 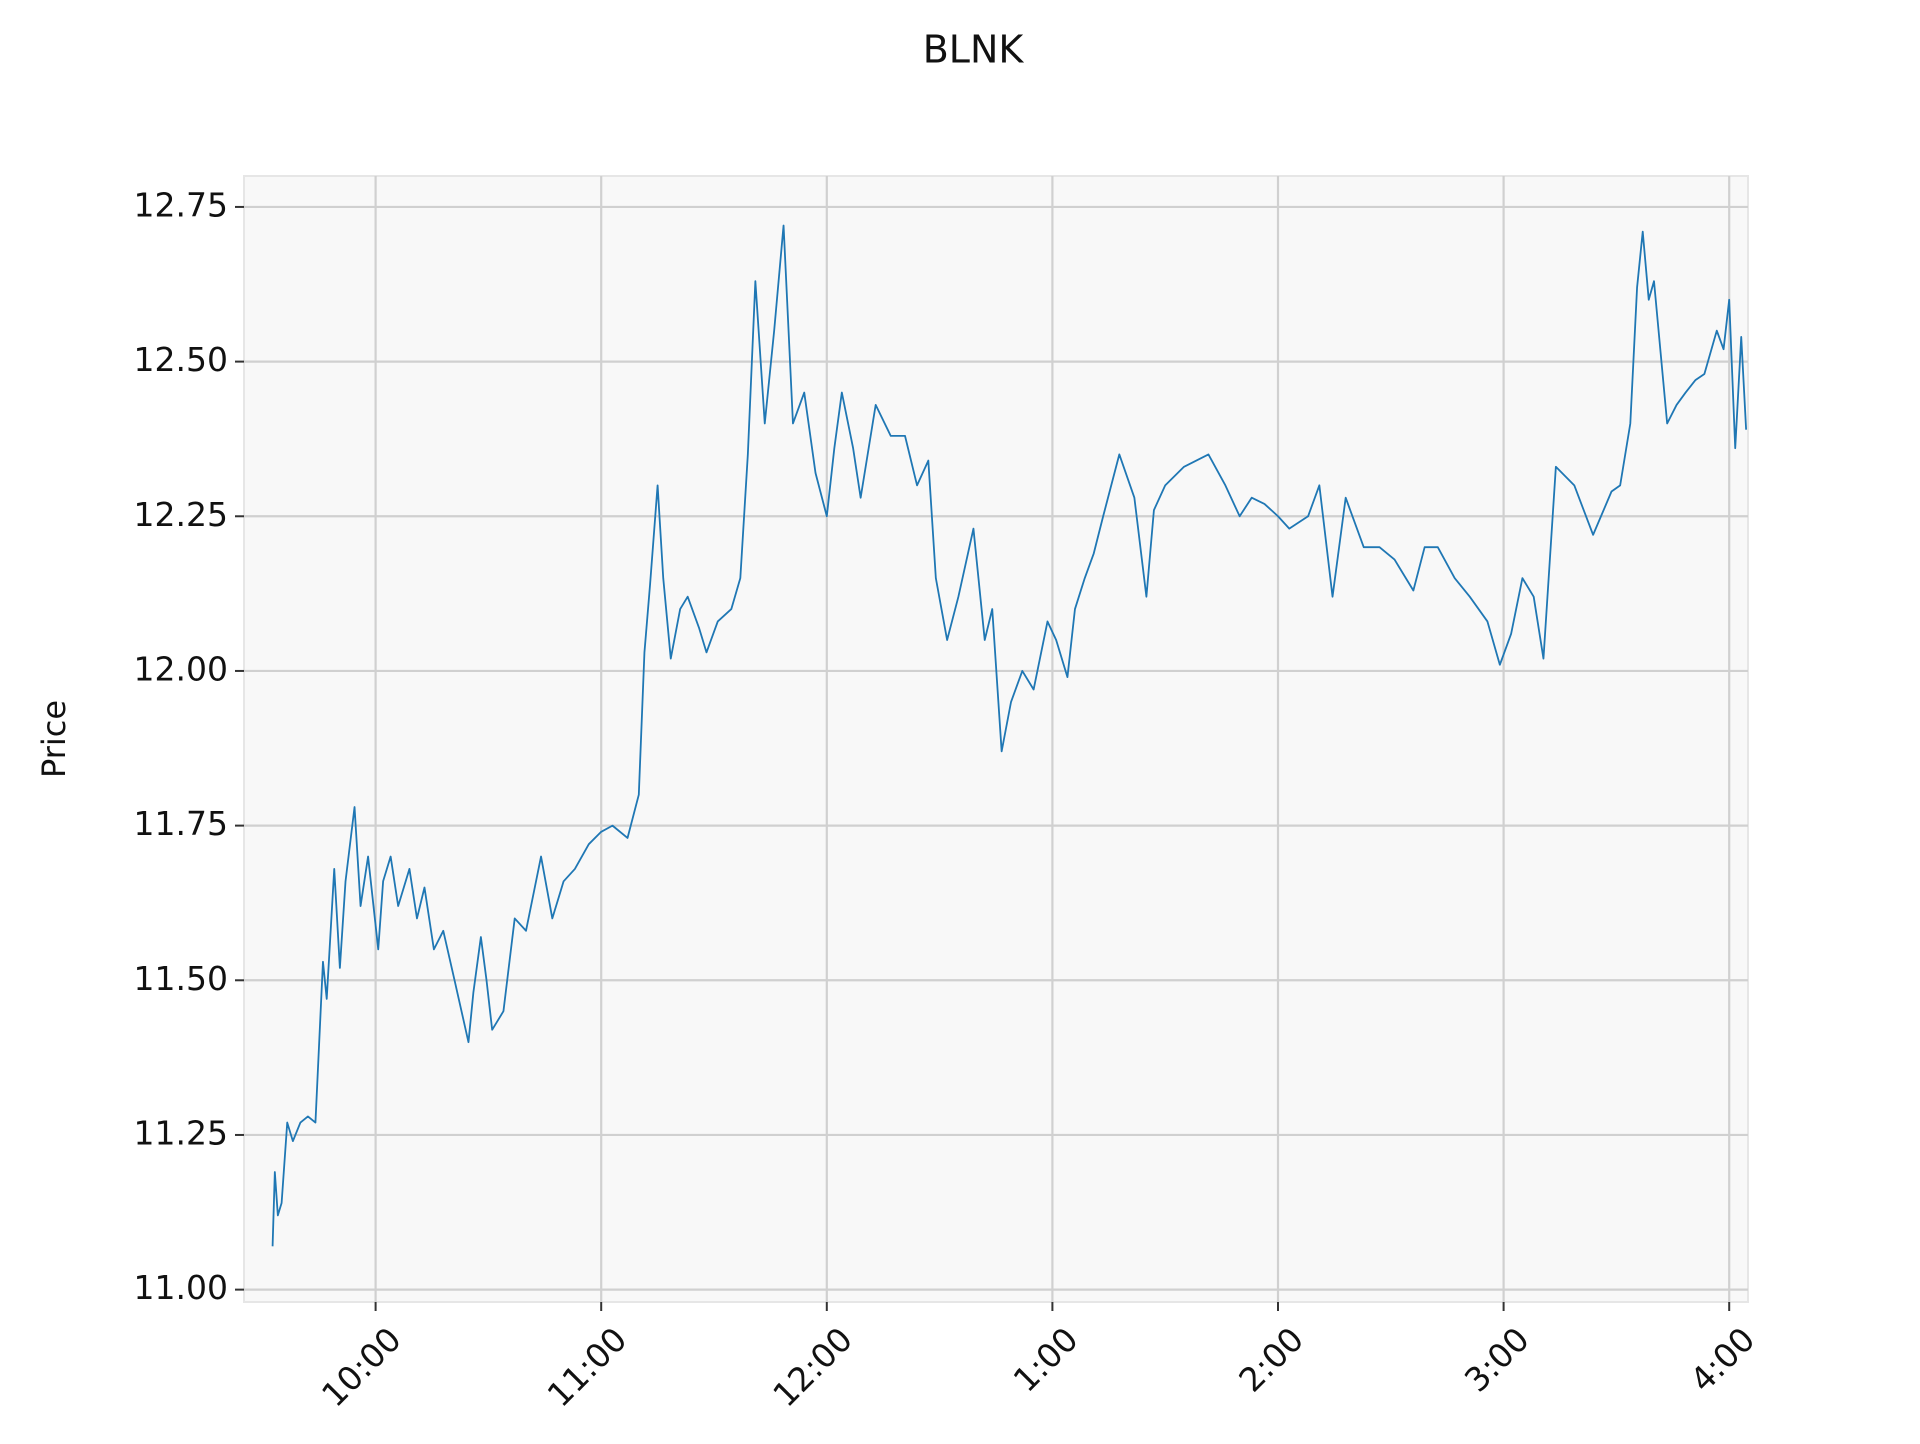 What do you see at coordinates (181, 668) in the screenshot?
I see `y-tick-label: 12.00` at bounding box center [181, 668].